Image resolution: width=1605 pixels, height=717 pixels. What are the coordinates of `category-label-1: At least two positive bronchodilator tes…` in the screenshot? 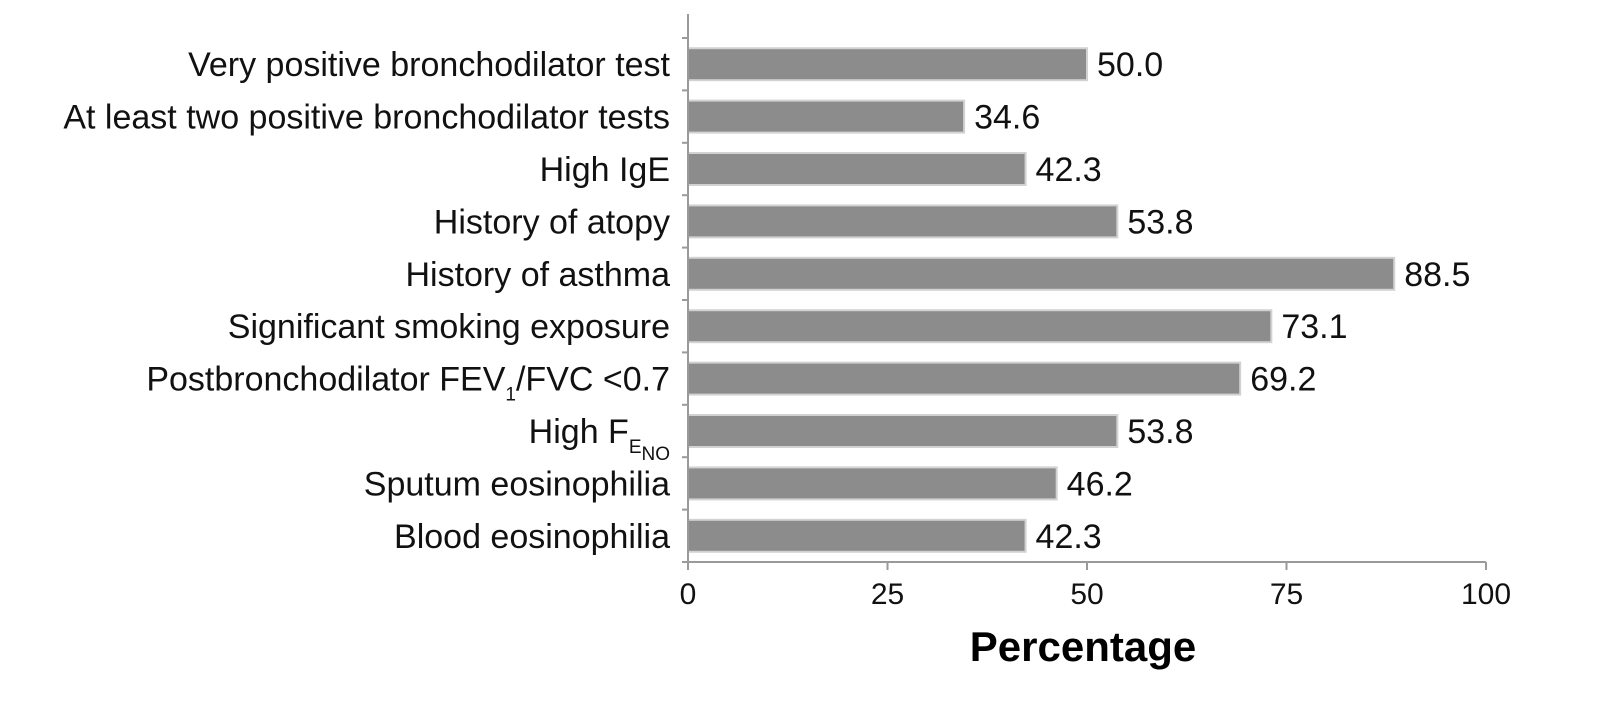 It's located at (366, 118).